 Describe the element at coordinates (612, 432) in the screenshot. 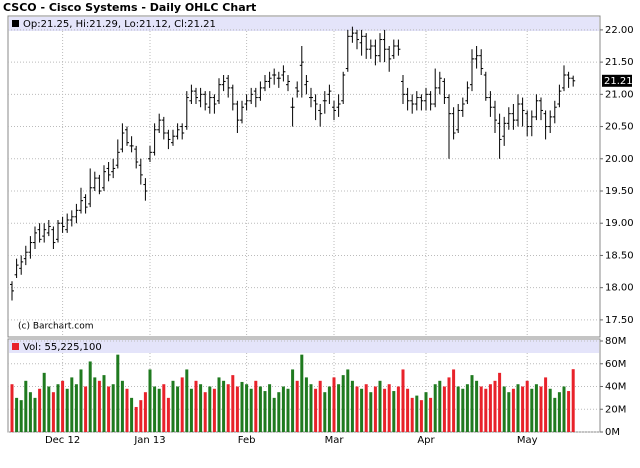

I see `volume-y-tick-label: 0M` at that location.